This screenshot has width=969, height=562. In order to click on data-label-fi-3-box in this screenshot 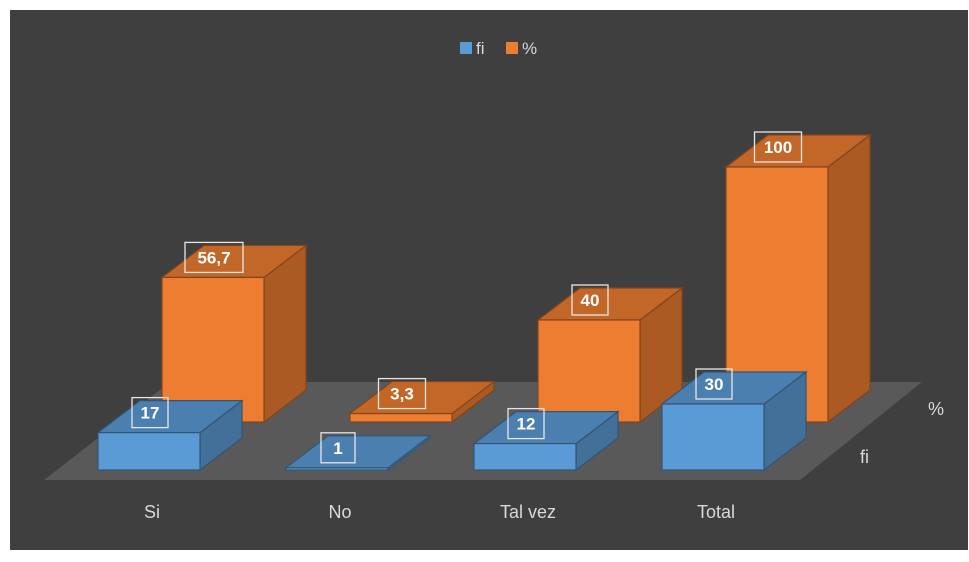, I will do `click(714, 384)`.